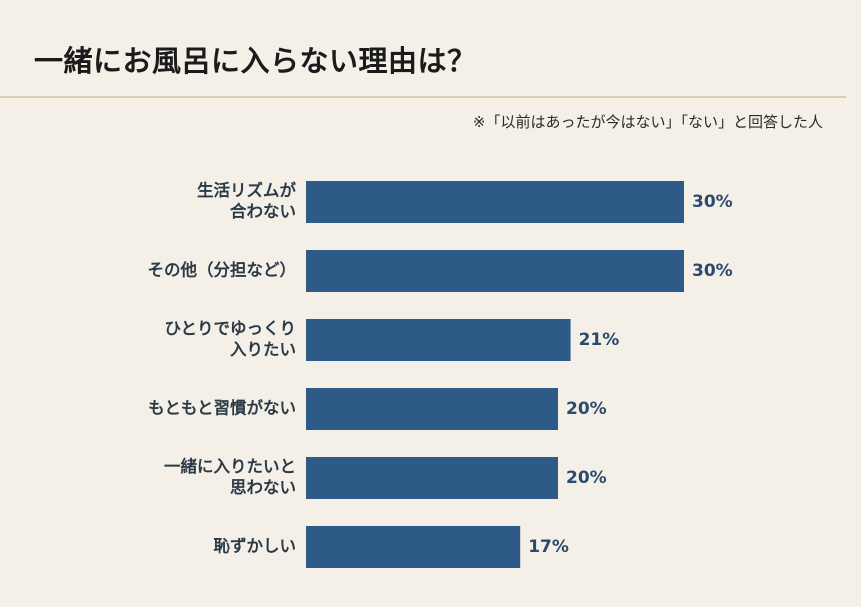  Describe the element at coordinates (263, 211) in the screenshot. I see `category-label-line: 合わない` at that location.